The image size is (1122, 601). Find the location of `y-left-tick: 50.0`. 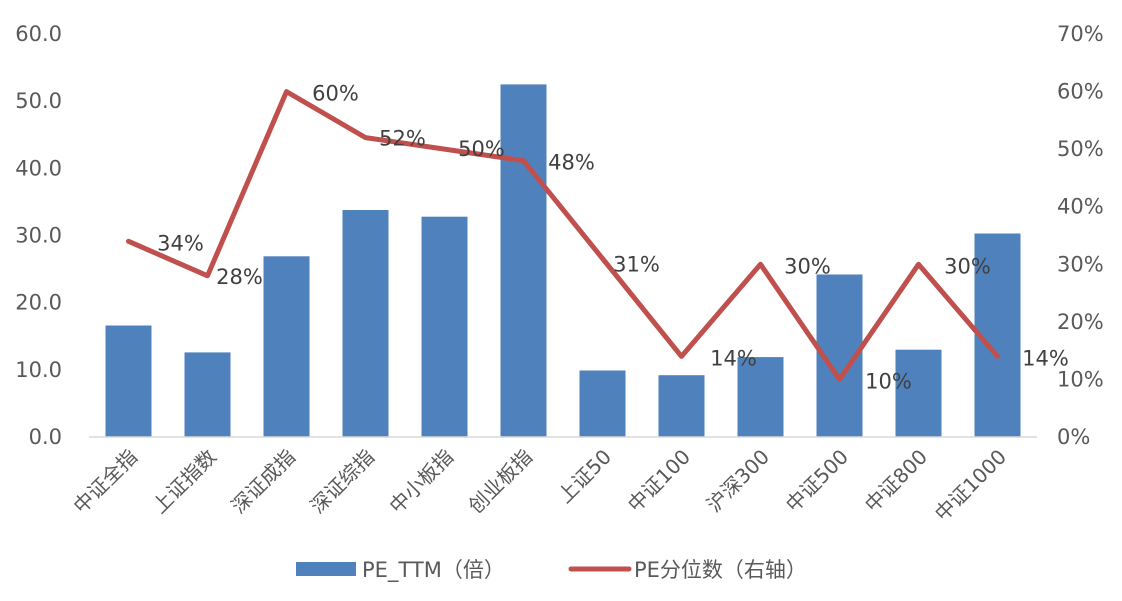

y-left-tick: 50.0 is located at coordinates (38, 101).